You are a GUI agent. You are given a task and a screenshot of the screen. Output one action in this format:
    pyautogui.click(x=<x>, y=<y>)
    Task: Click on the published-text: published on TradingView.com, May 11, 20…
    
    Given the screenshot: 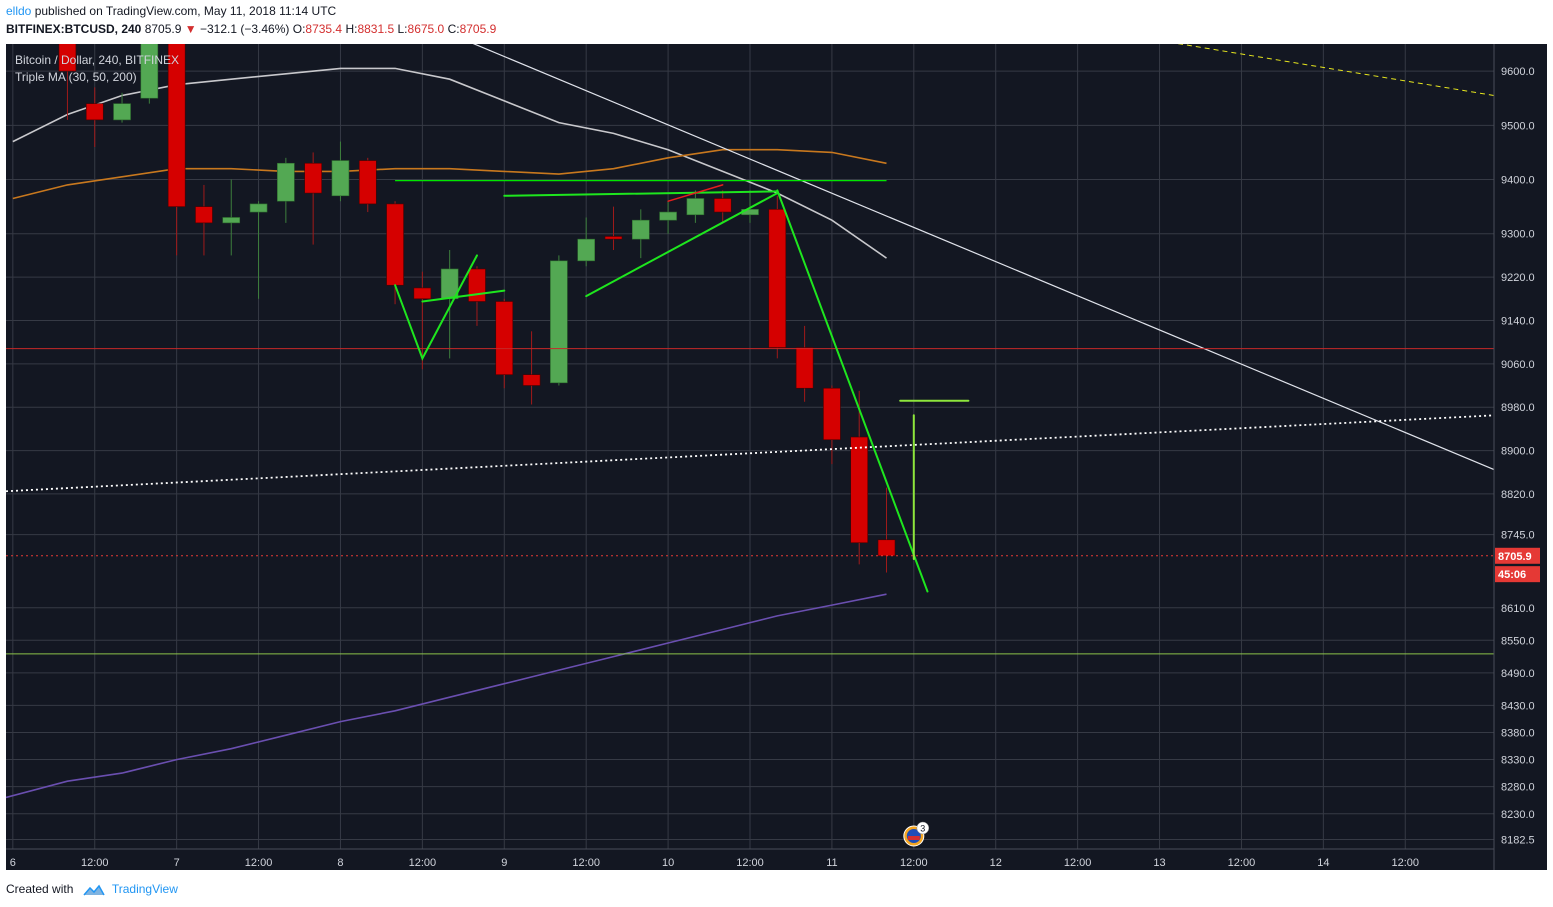 What is the action you would take?
    pyautogui.click(x=185, y=11)
    